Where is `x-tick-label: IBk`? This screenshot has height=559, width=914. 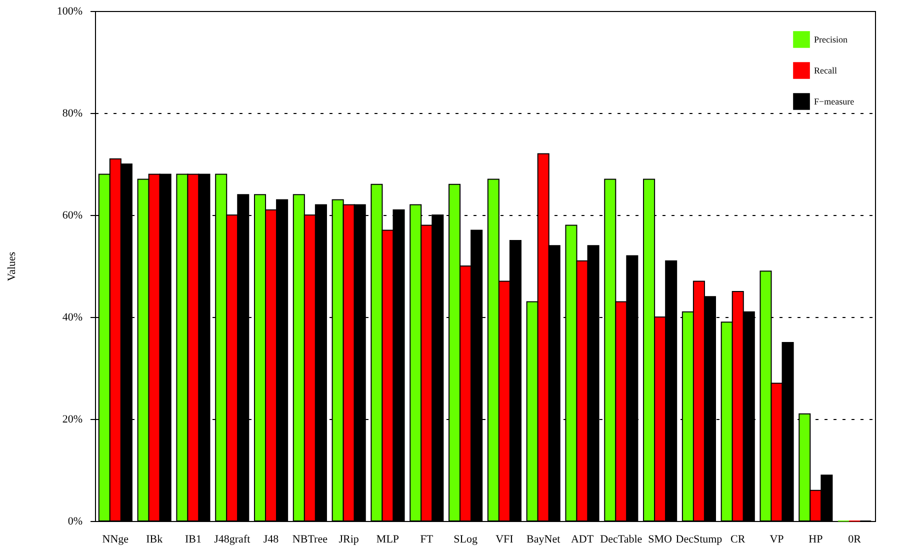
x-tick-label: IBk is located at coordinates (155, 540).